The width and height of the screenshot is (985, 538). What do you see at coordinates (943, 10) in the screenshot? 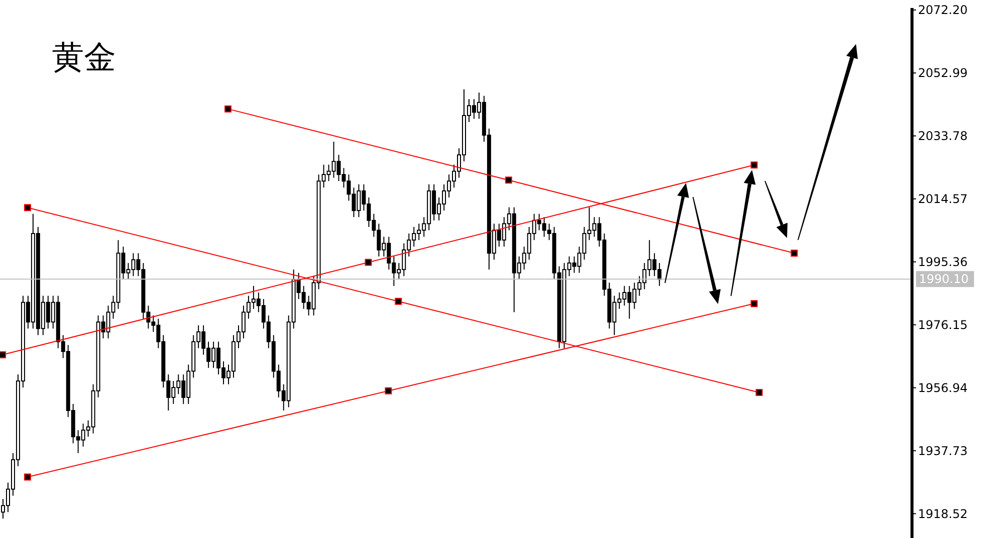
I see `y-tick-label: 2072.20` at bounding box center [943, 10].